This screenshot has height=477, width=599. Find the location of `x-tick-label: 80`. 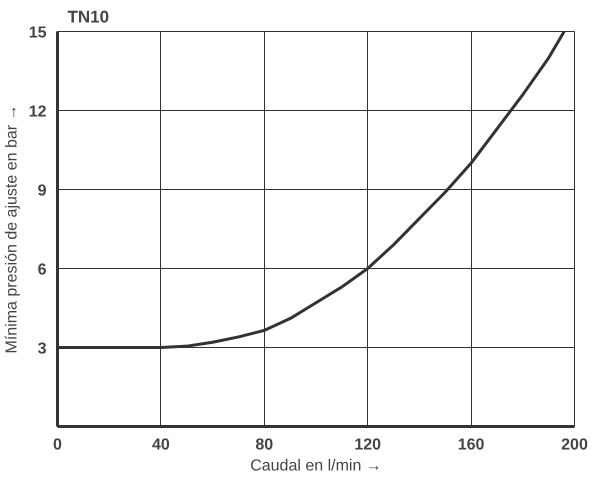

x-tick-label: 80 is located at coordinates (264, 445).